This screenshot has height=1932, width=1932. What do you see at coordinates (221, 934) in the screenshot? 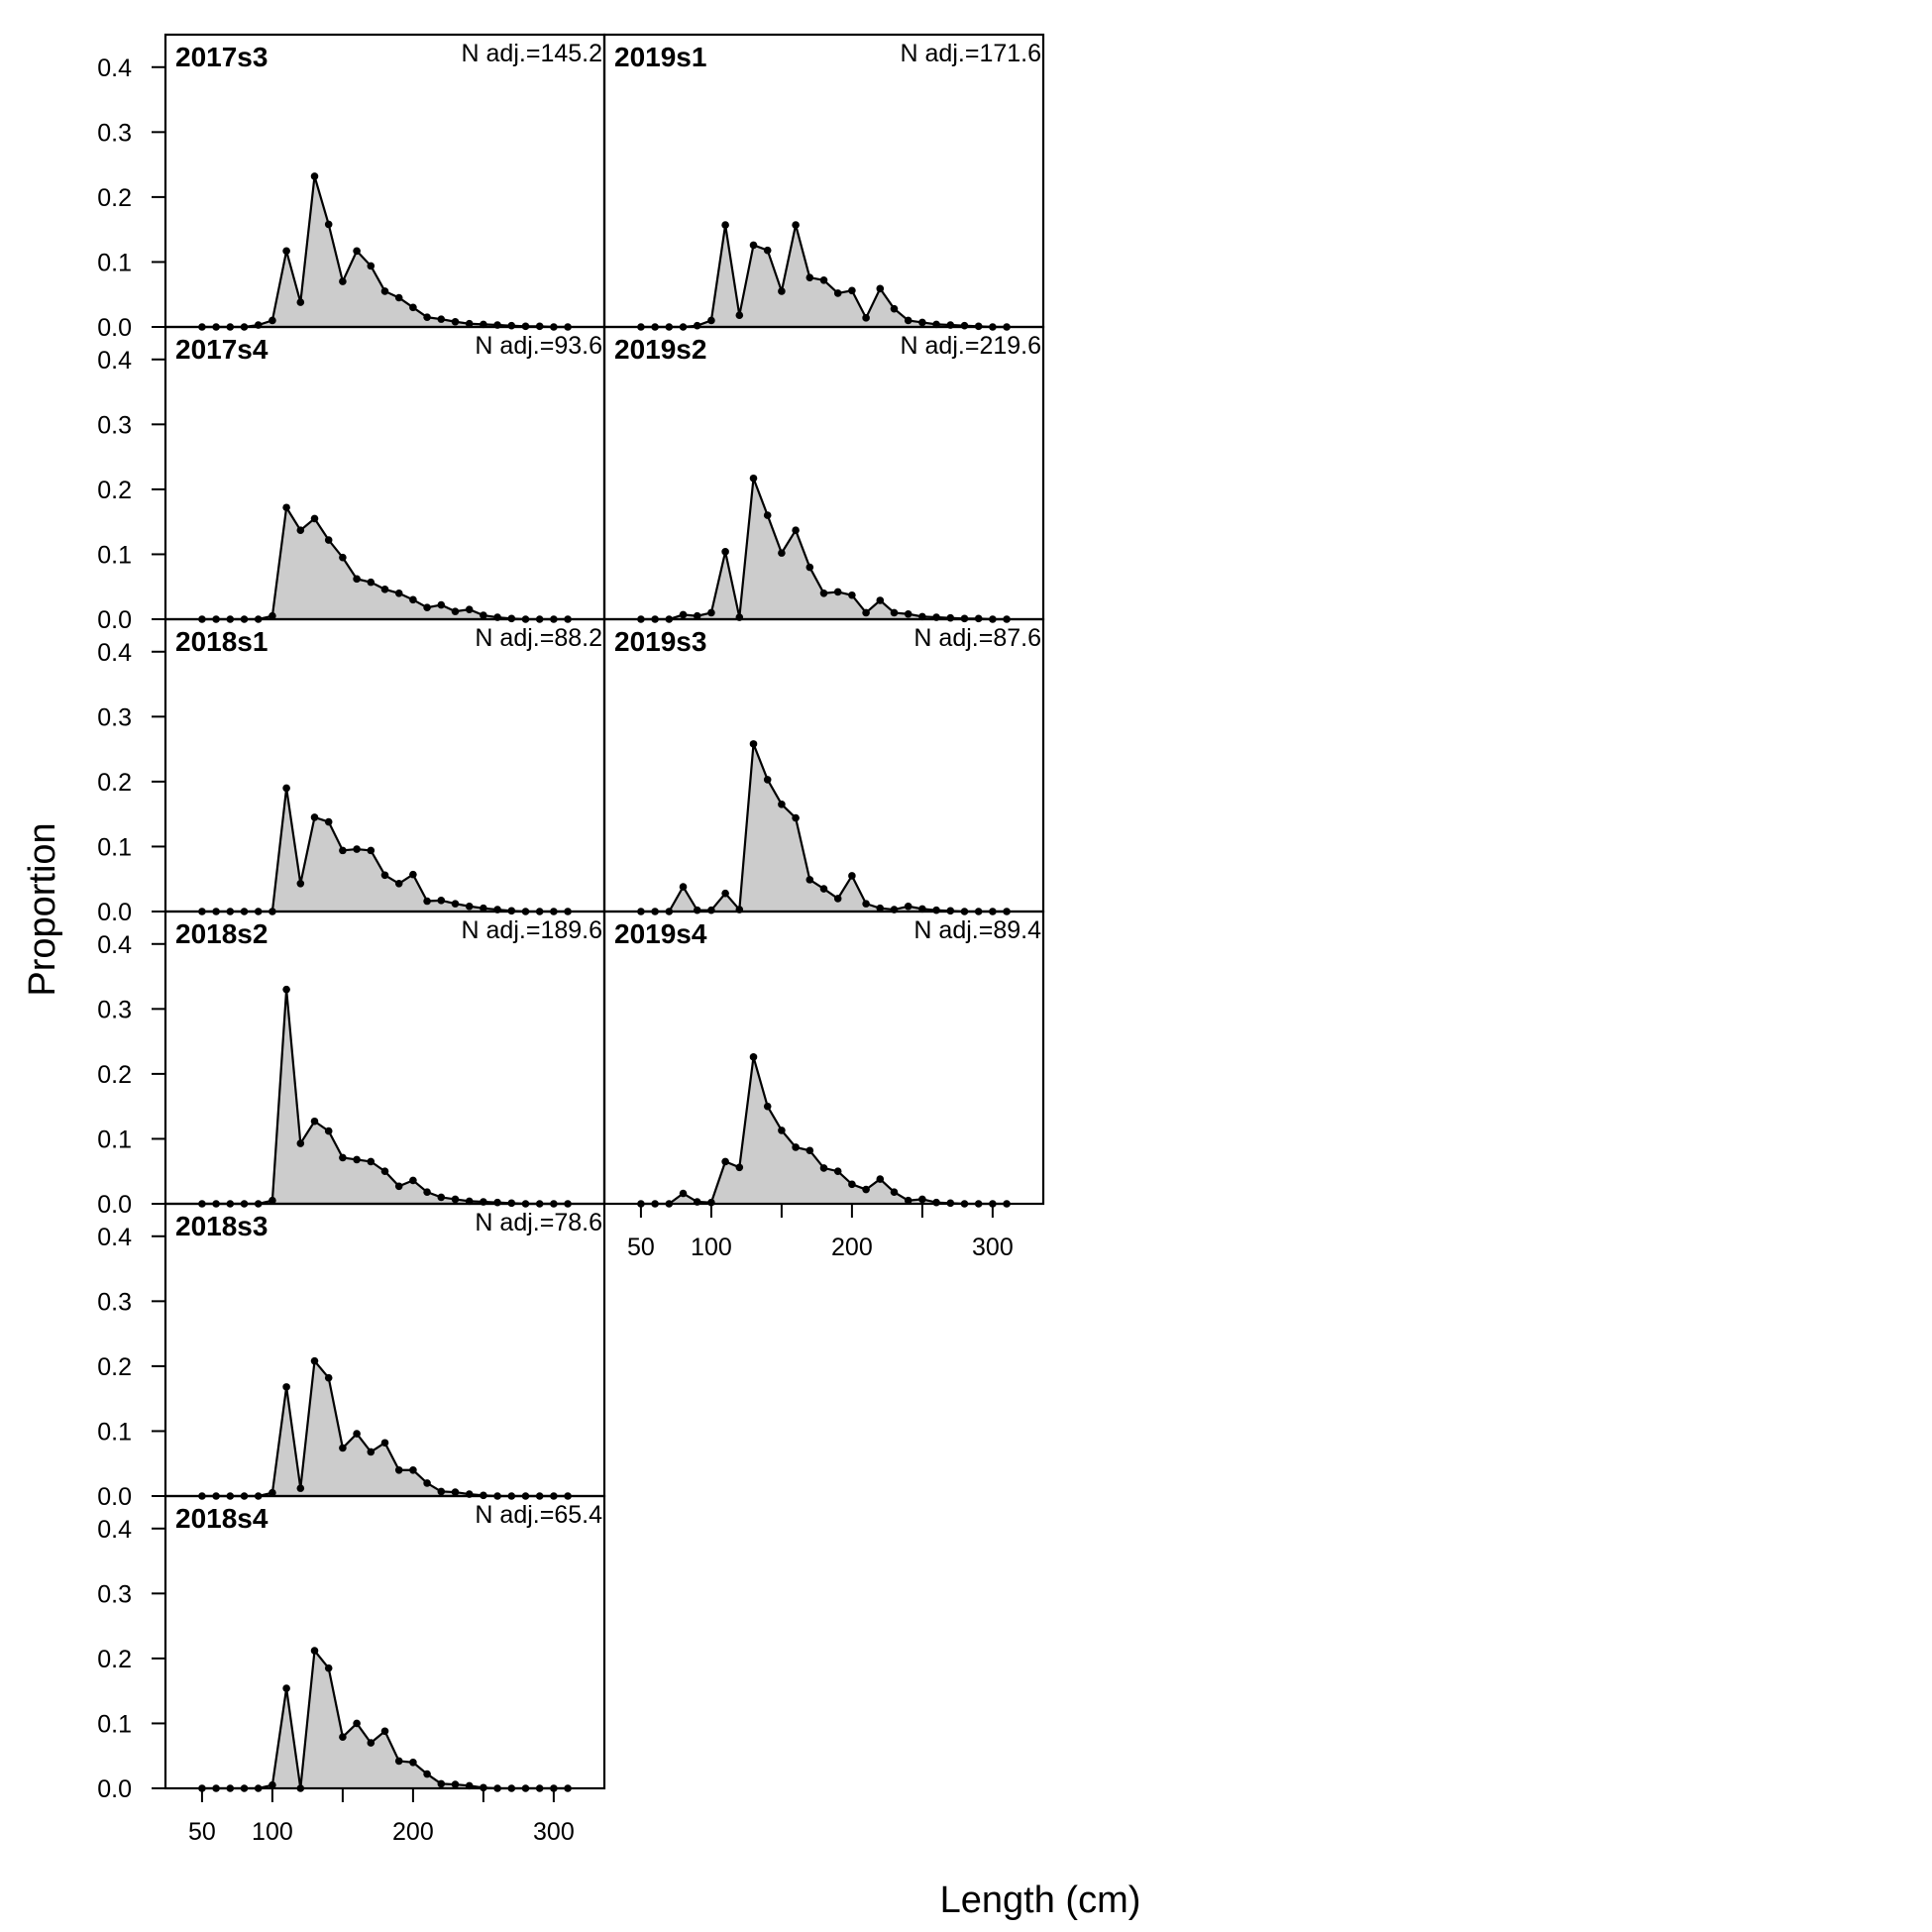
I see `panel-label: 2018s2` at bounding box center [221, 934].